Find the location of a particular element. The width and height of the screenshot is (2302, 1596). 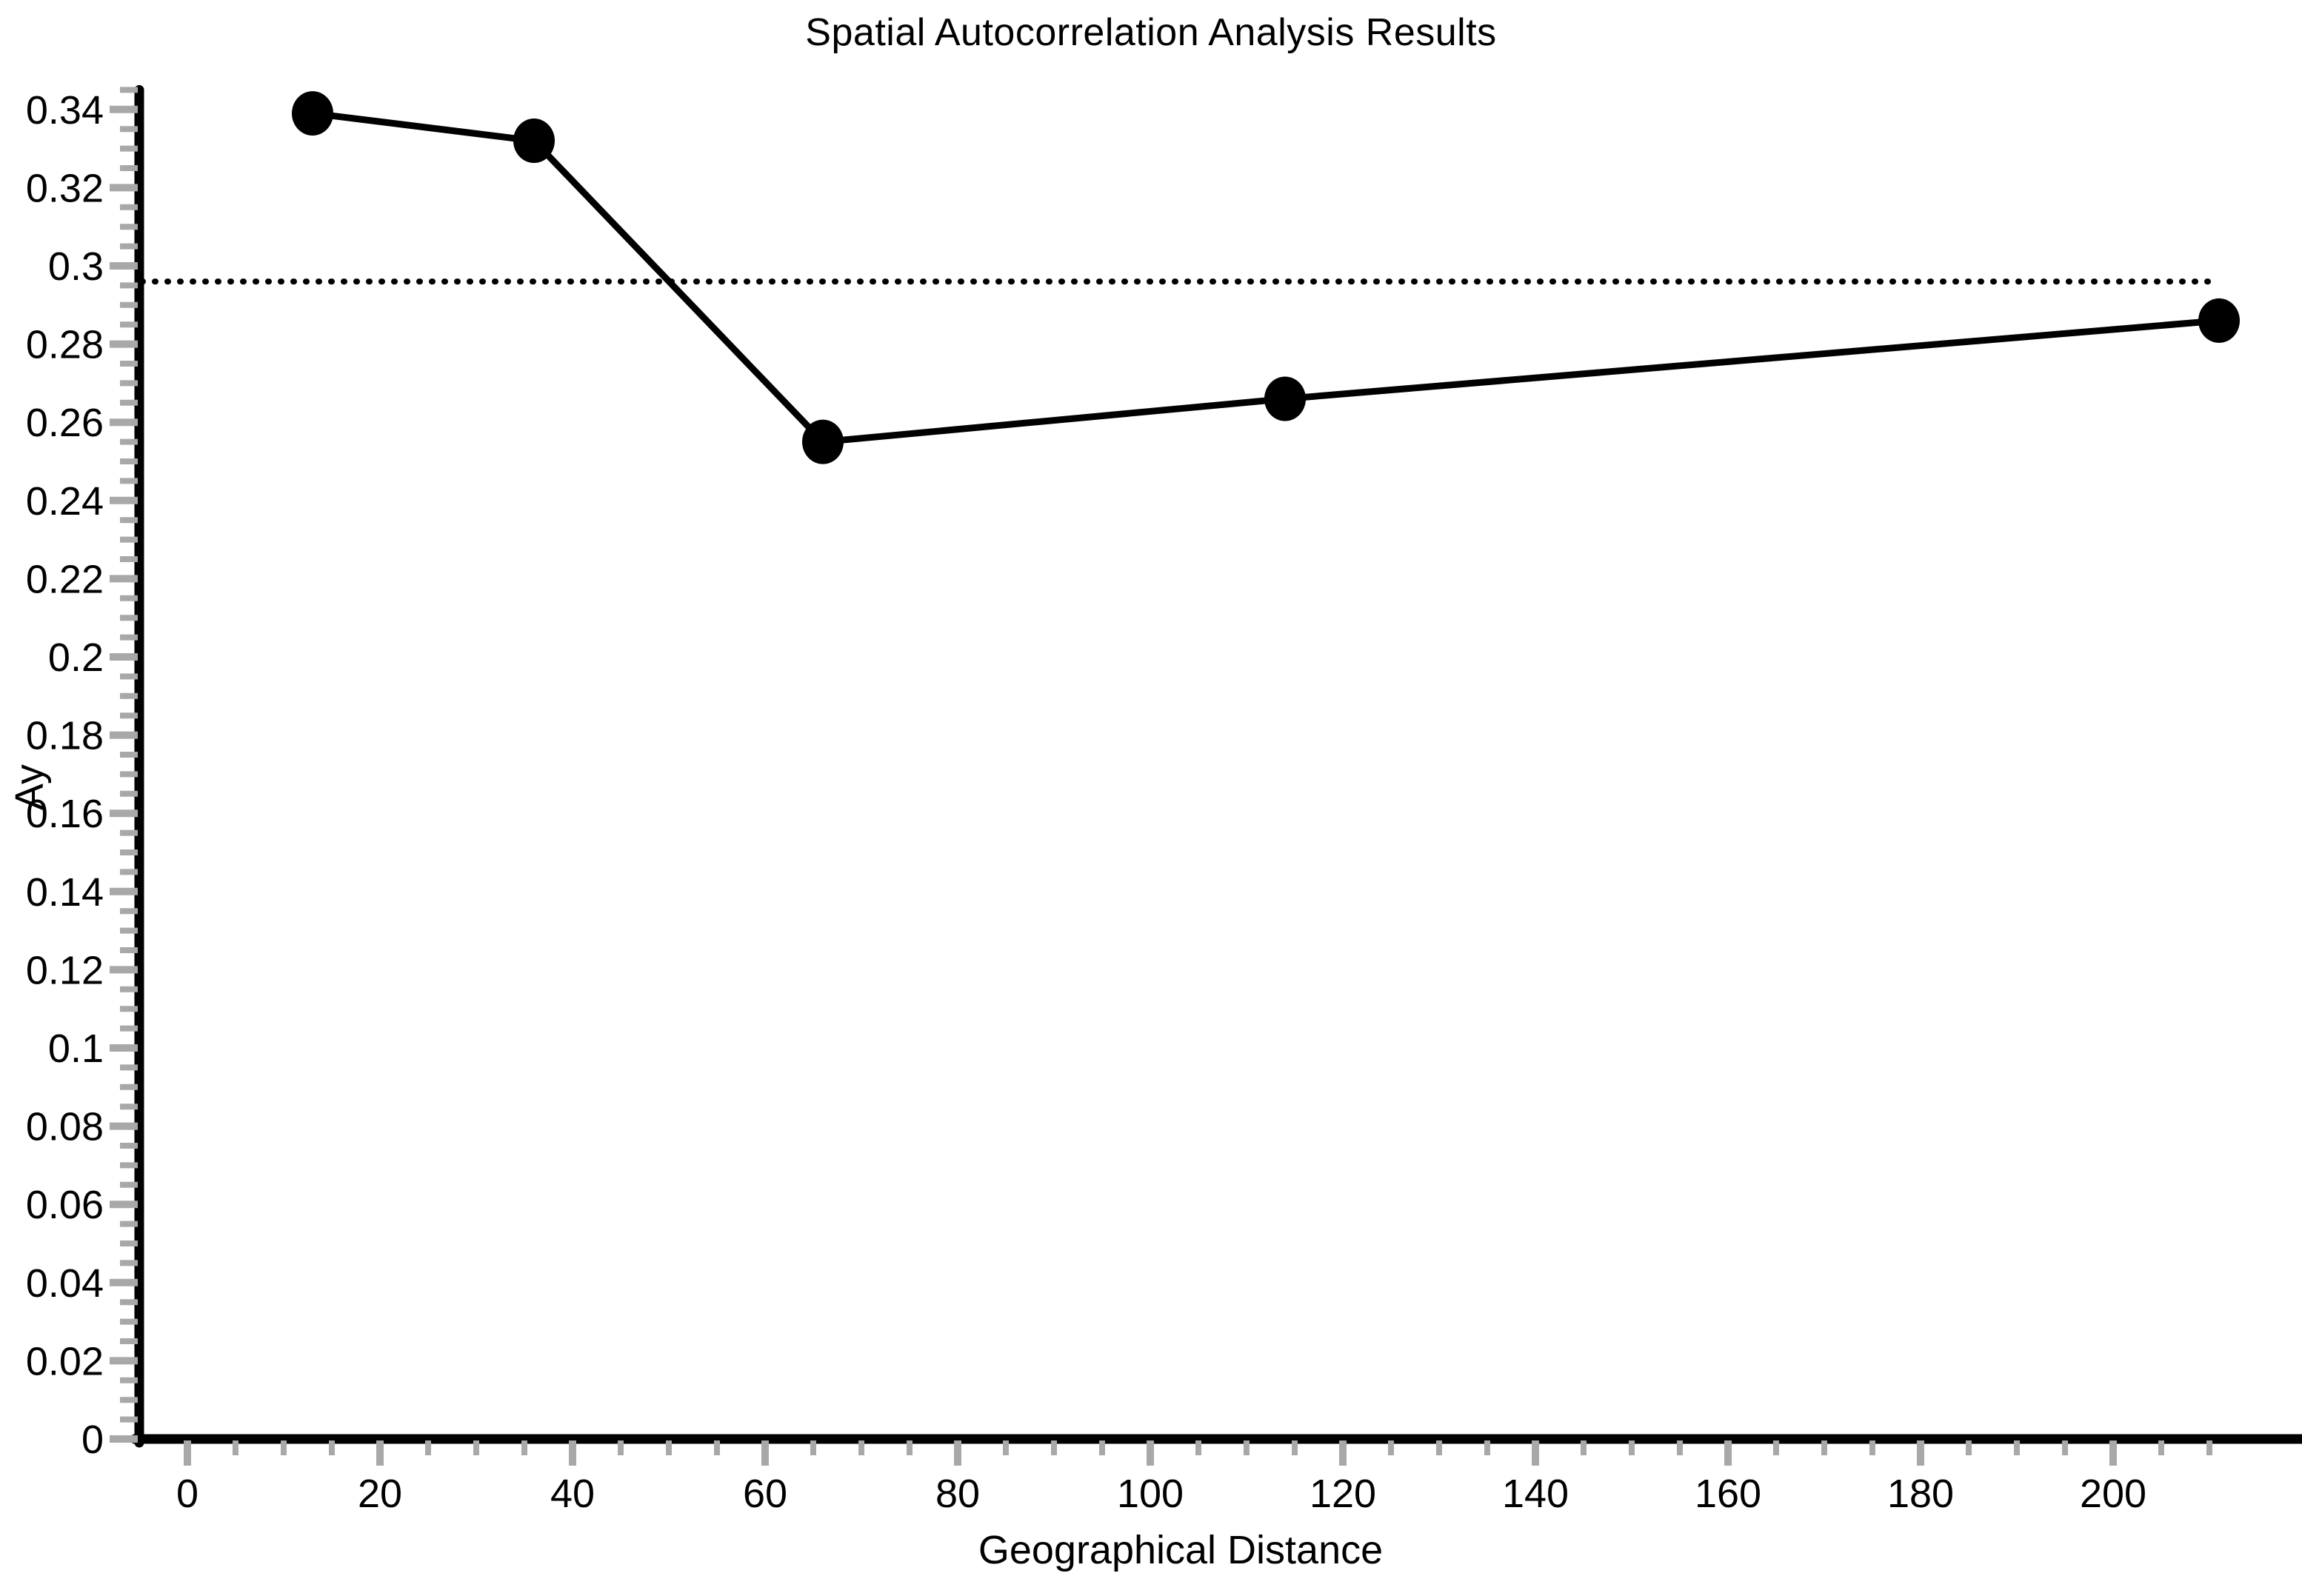

x-tick-label: 60 is located at coordinates (765, 1494).